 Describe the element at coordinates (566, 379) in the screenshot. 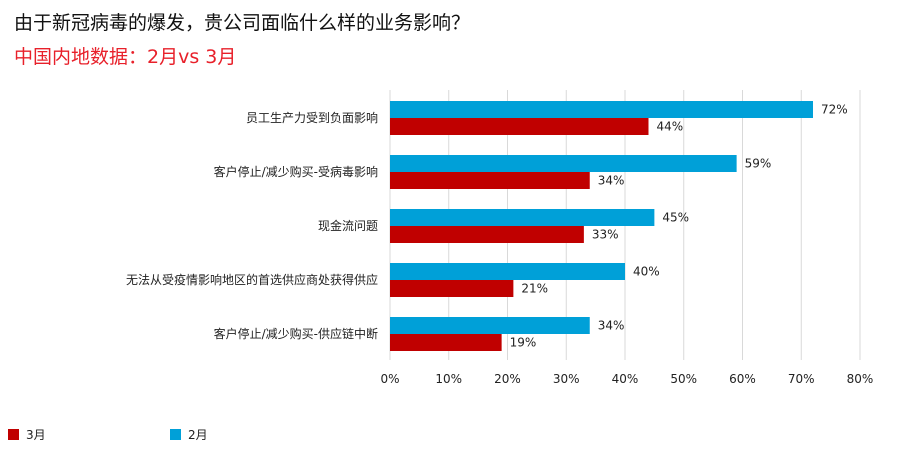

I see `x-tick-label: 30%` at that location.